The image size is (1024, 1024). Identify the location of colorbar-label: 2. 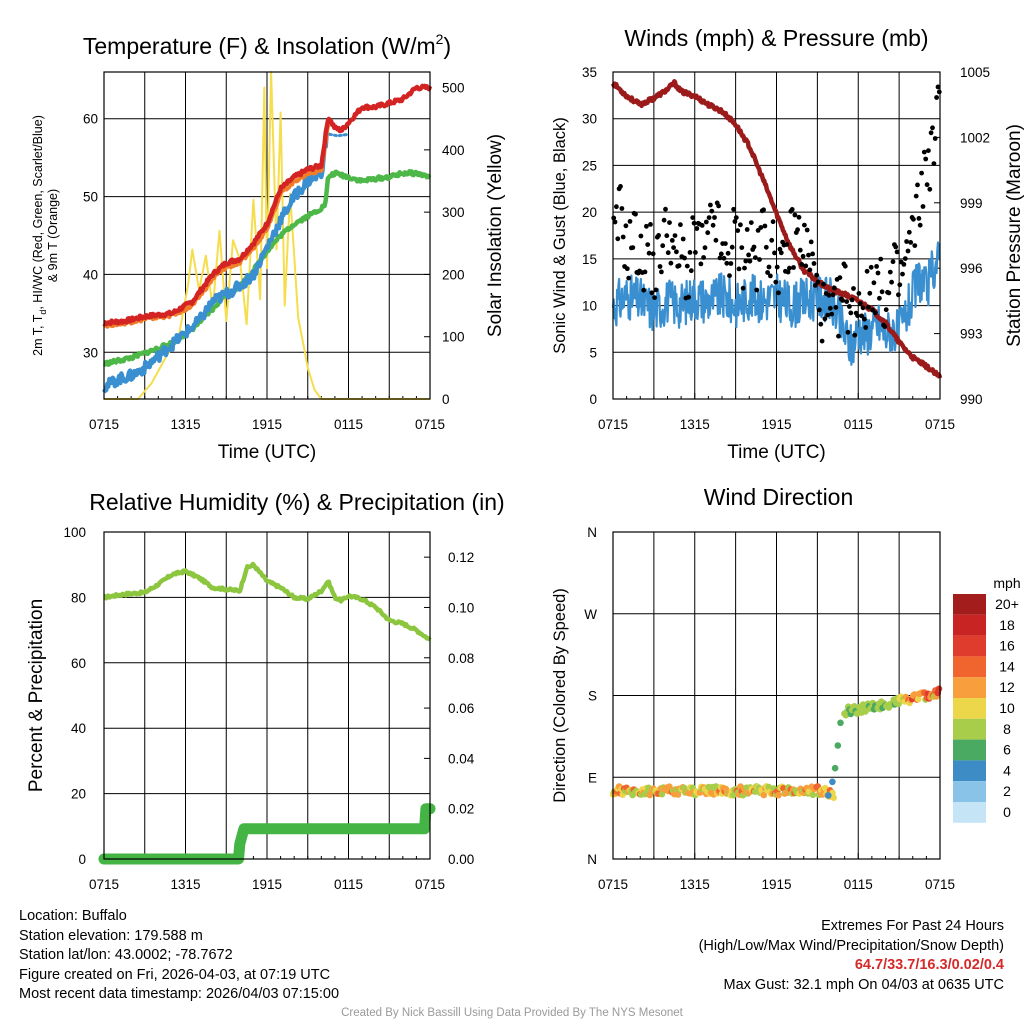
(1007, 791).